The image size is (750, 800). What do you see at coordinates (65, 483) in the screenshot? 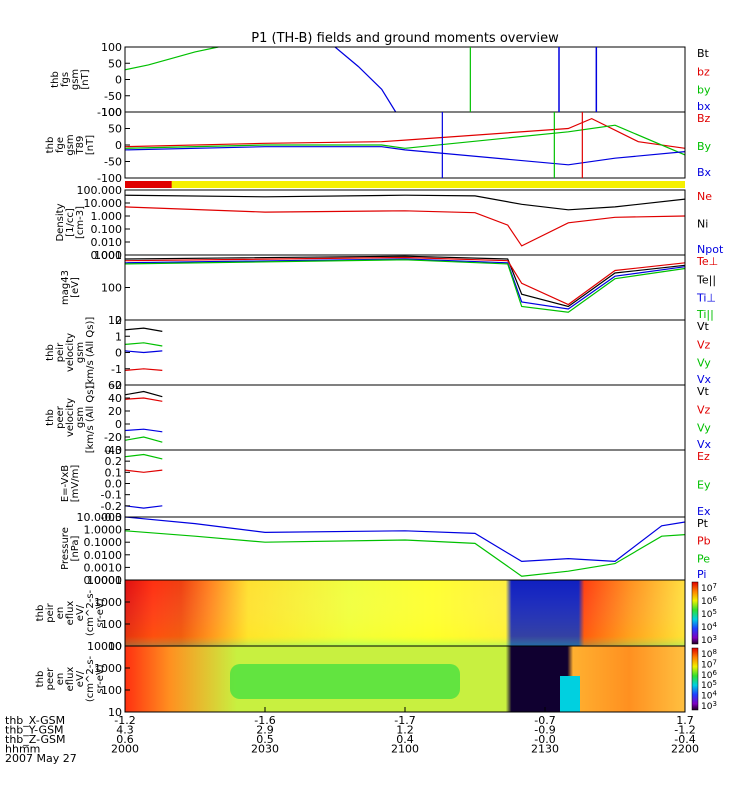
I see `ylabel-line: E=-VxB` at bounding box center [65, 483].